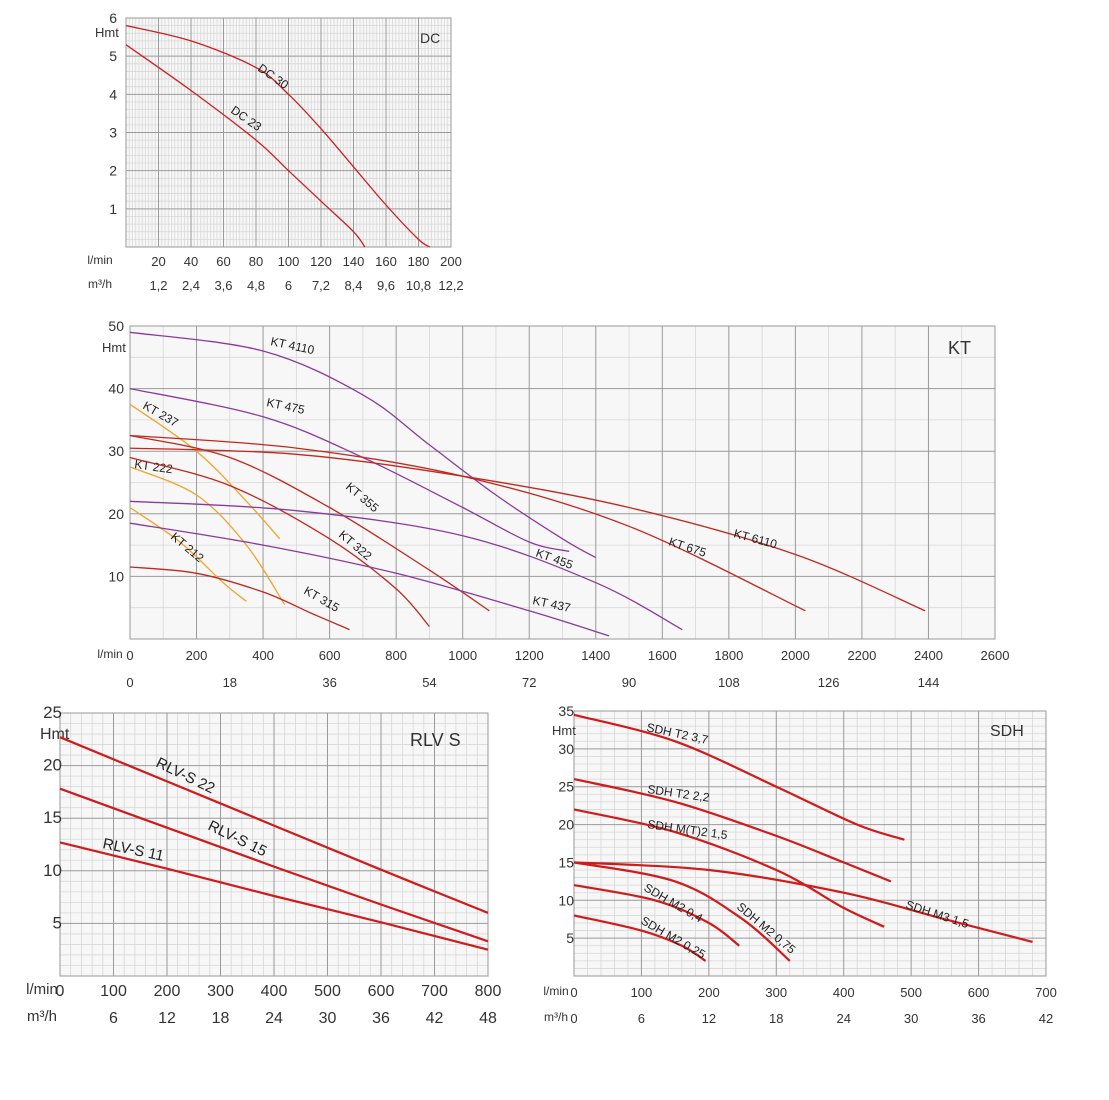 This screenshot has width=1109, height=1100. I want to click on y-tick-label: 50, so click(116, 326).